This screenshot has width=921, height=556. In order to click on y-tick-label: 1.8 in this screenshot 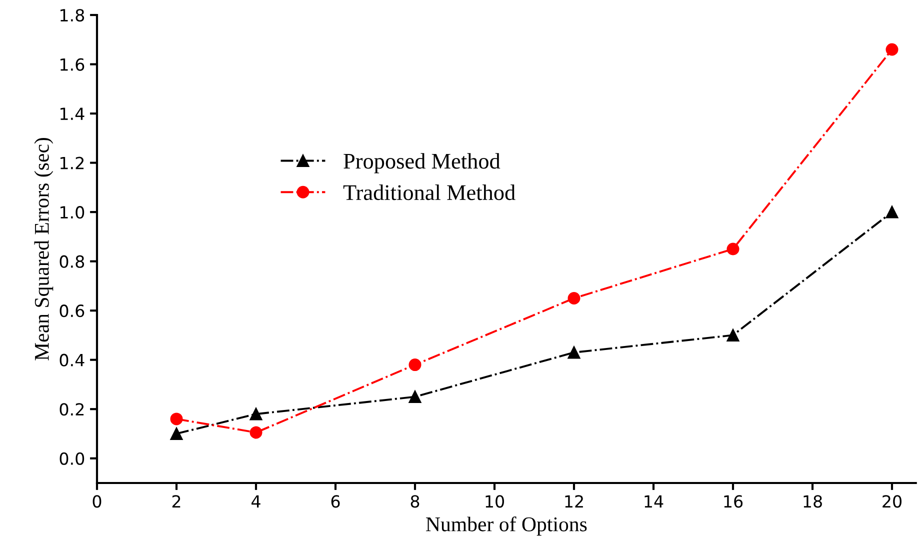, I will do `click(72, 15)`.